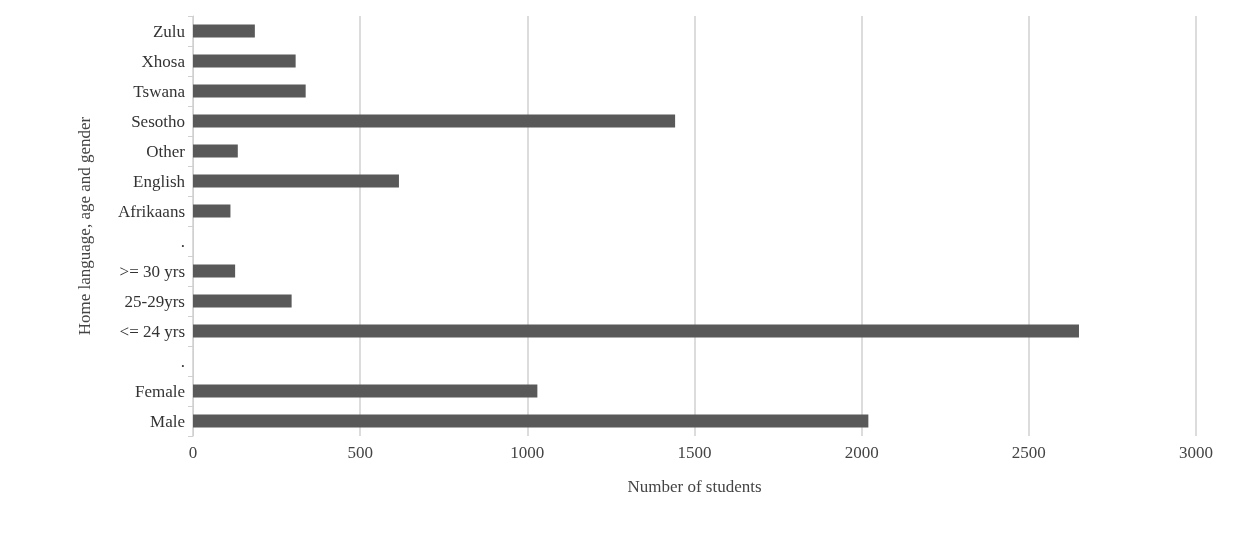 This screenshot has width=1241, height=539. What do you see at coordinates (159, 91) in the screenshot?
I see `y-tick-label: Tswana` at bounding box center [159, 91].